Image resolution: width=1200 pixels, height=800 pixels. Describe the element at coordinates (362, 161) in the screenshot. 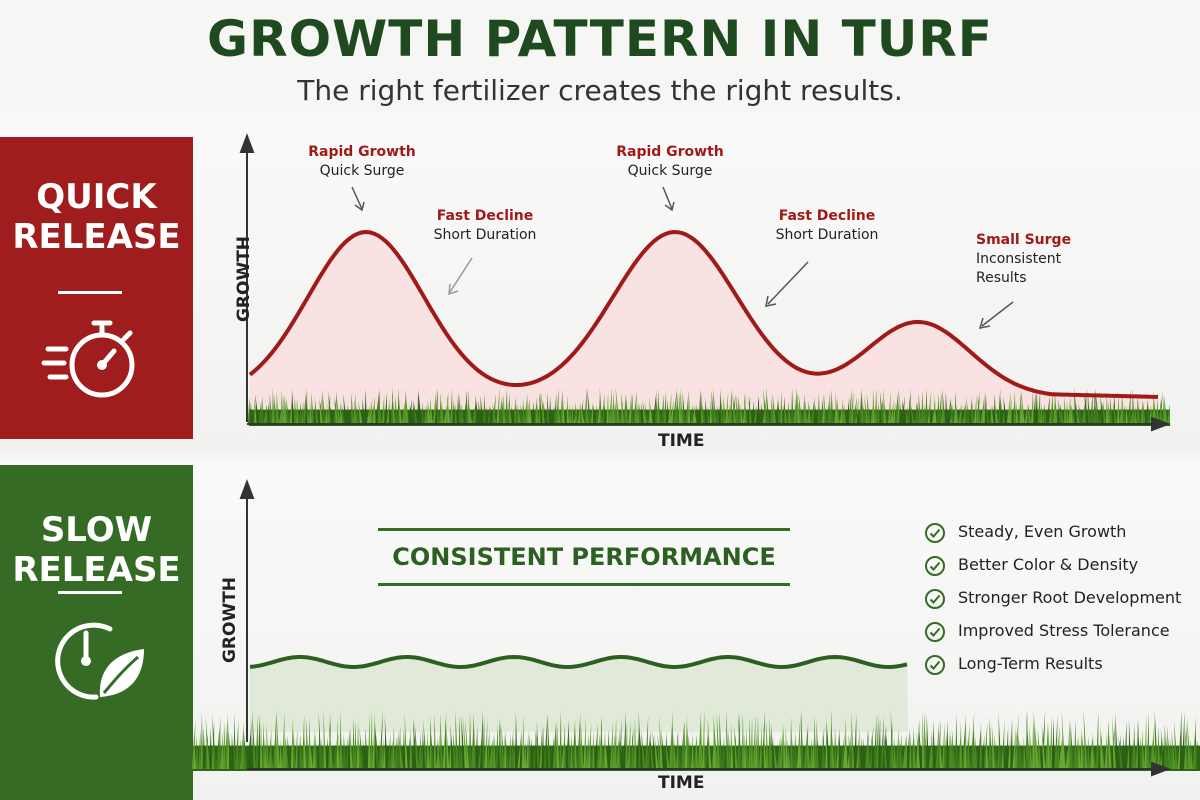

I see `annotation-rapid-growth-1: Rapid Growth Quick Surge` at that location.